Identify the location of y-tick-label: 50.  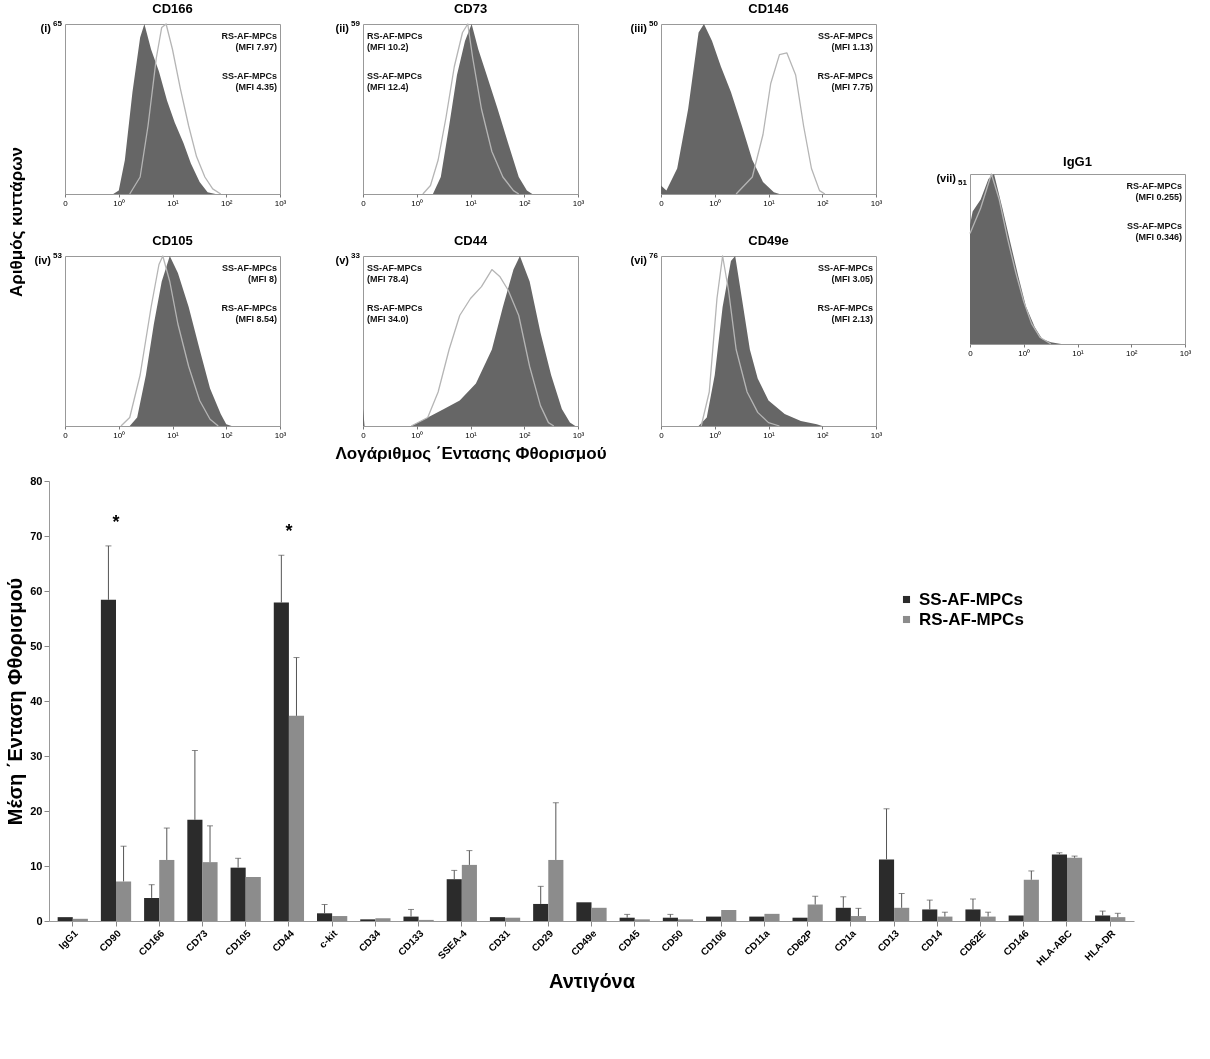
(36, 645).